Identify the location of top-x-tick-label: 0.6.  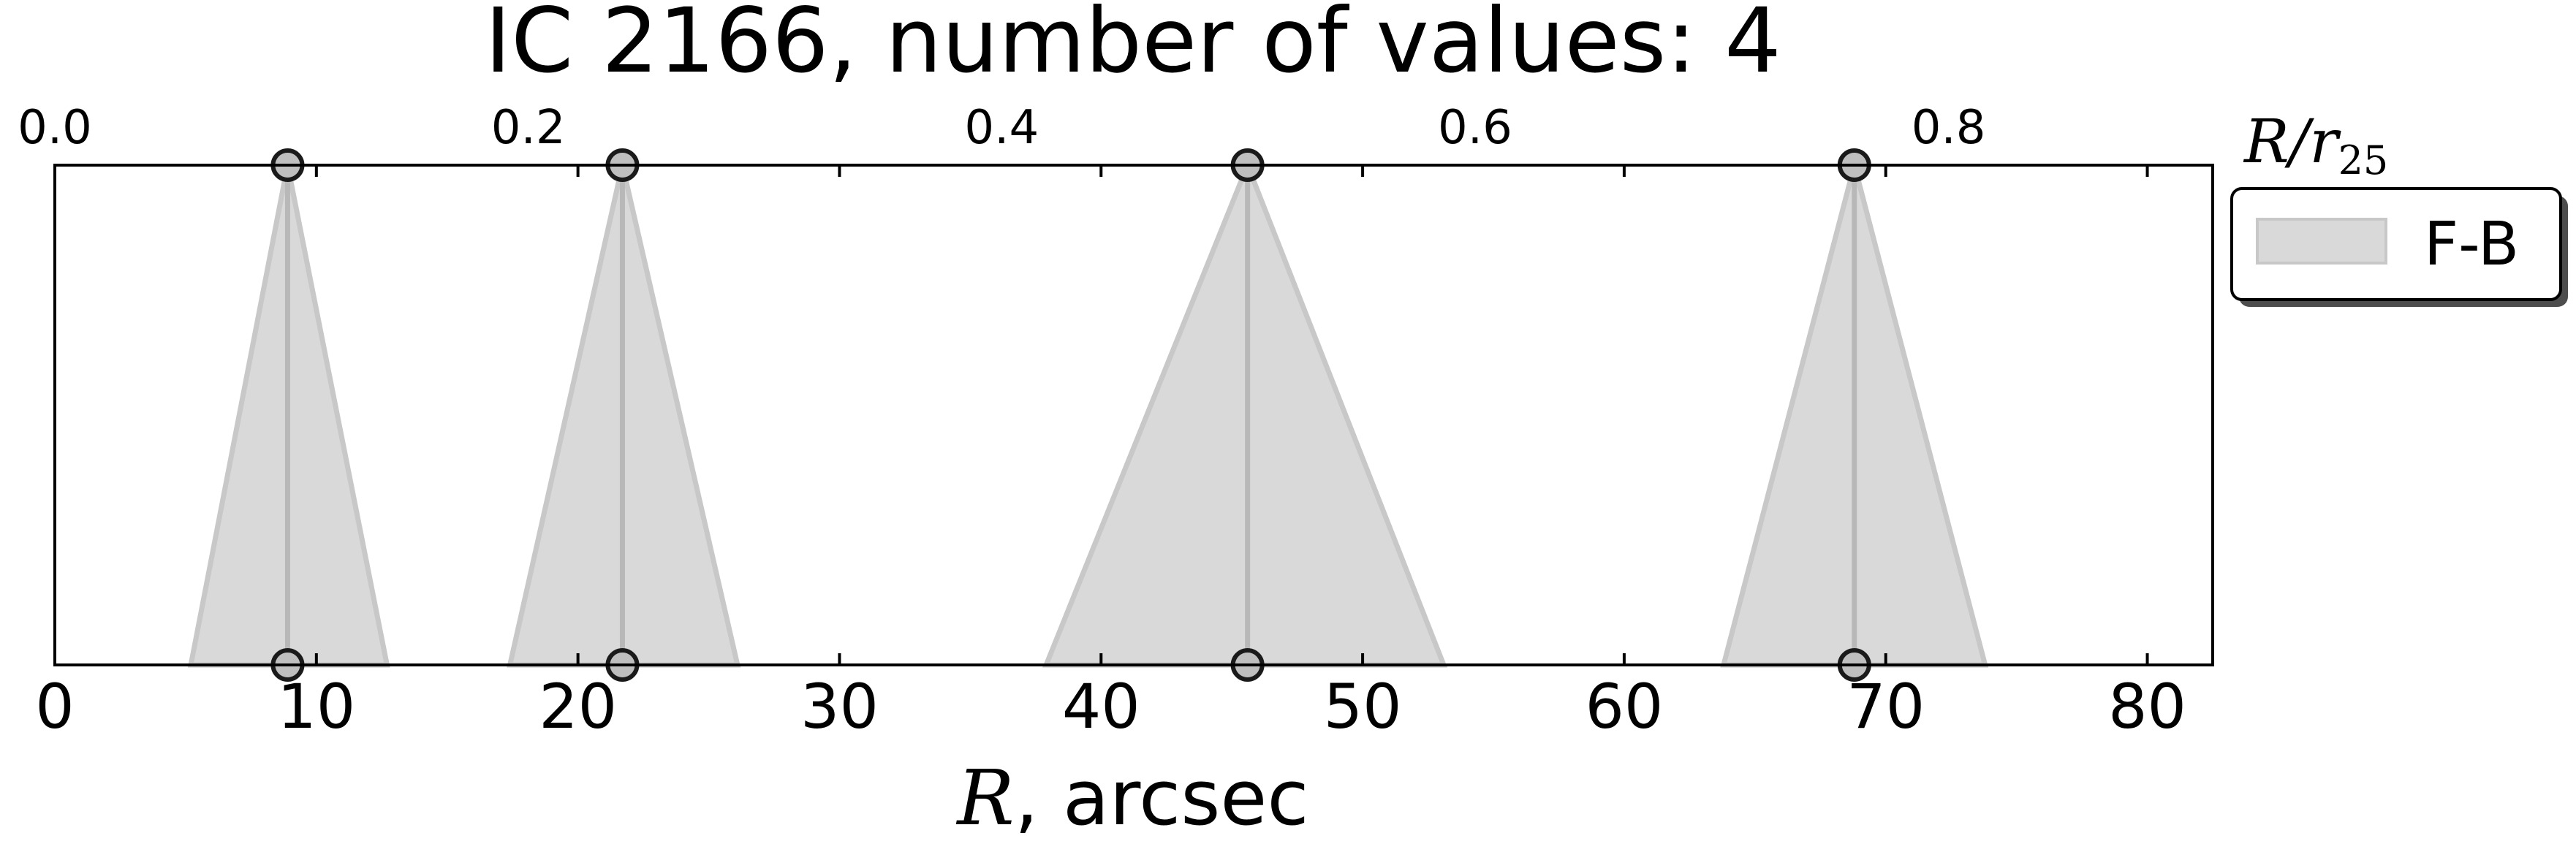
(1475, 128).